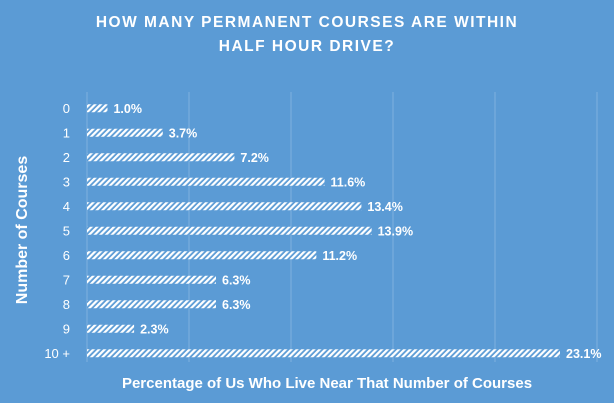  What do you see at coordinates (384, 207) in the screenshot?
I see `data-label-4: 13.4%` at bounding box center [384, 207].